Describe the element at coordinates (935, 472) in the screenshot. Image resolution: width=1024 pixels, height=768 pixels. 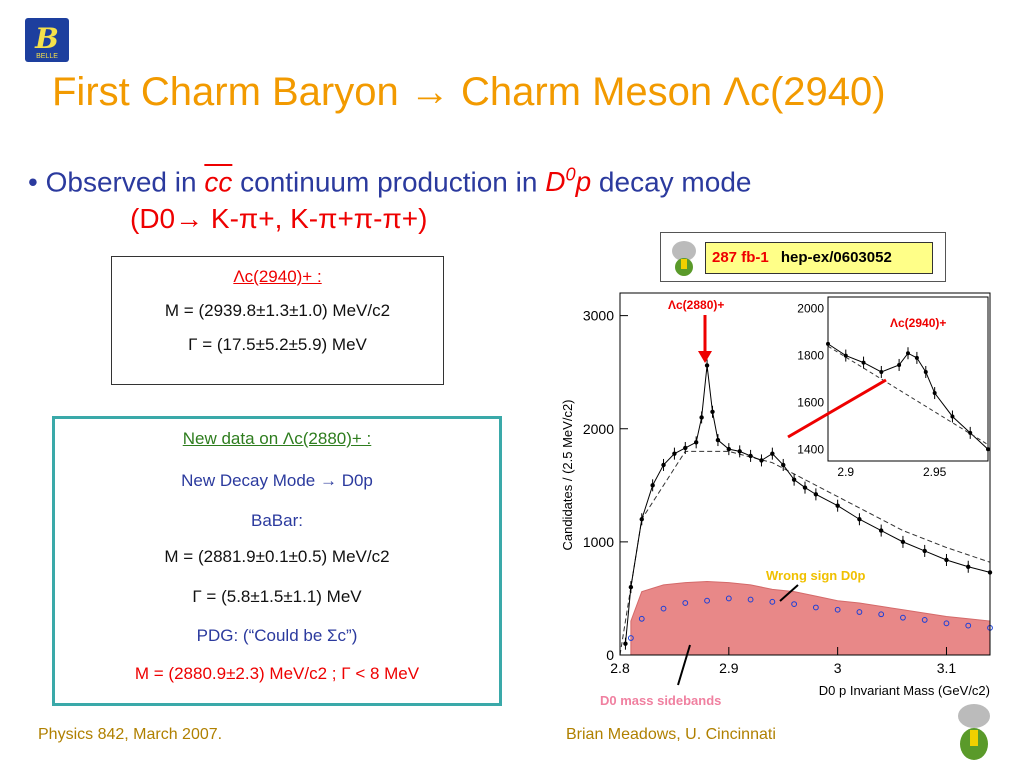
I see `inset-x-tick-label: 2.95` at that location.